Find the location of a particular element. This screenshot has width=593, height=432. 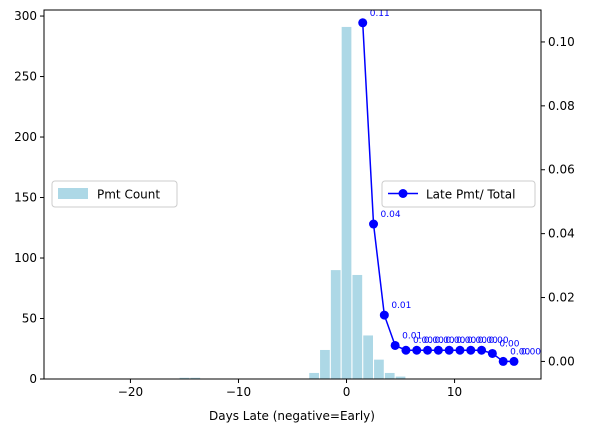

y-right-tick-label: 0.06 is located at coordinates (561, 170).